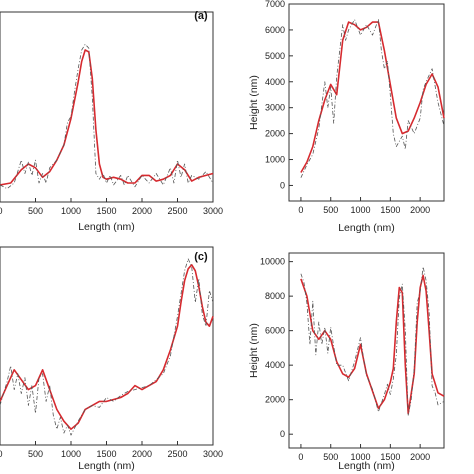  What do you see at coordinates (275, 108) in the screenshot?
I see `y-tick-label: 3000` at bounding box center [275, 108].